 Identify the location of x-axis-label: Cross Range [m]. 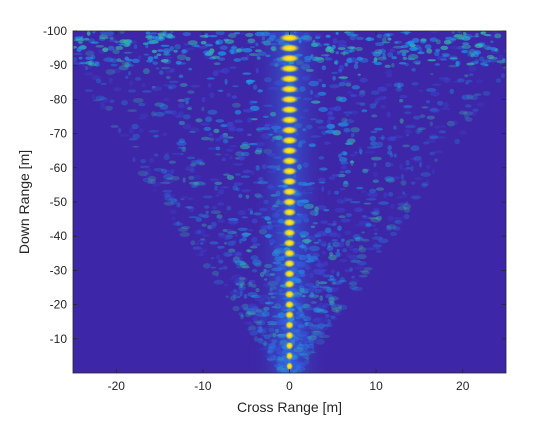
(289, 407).